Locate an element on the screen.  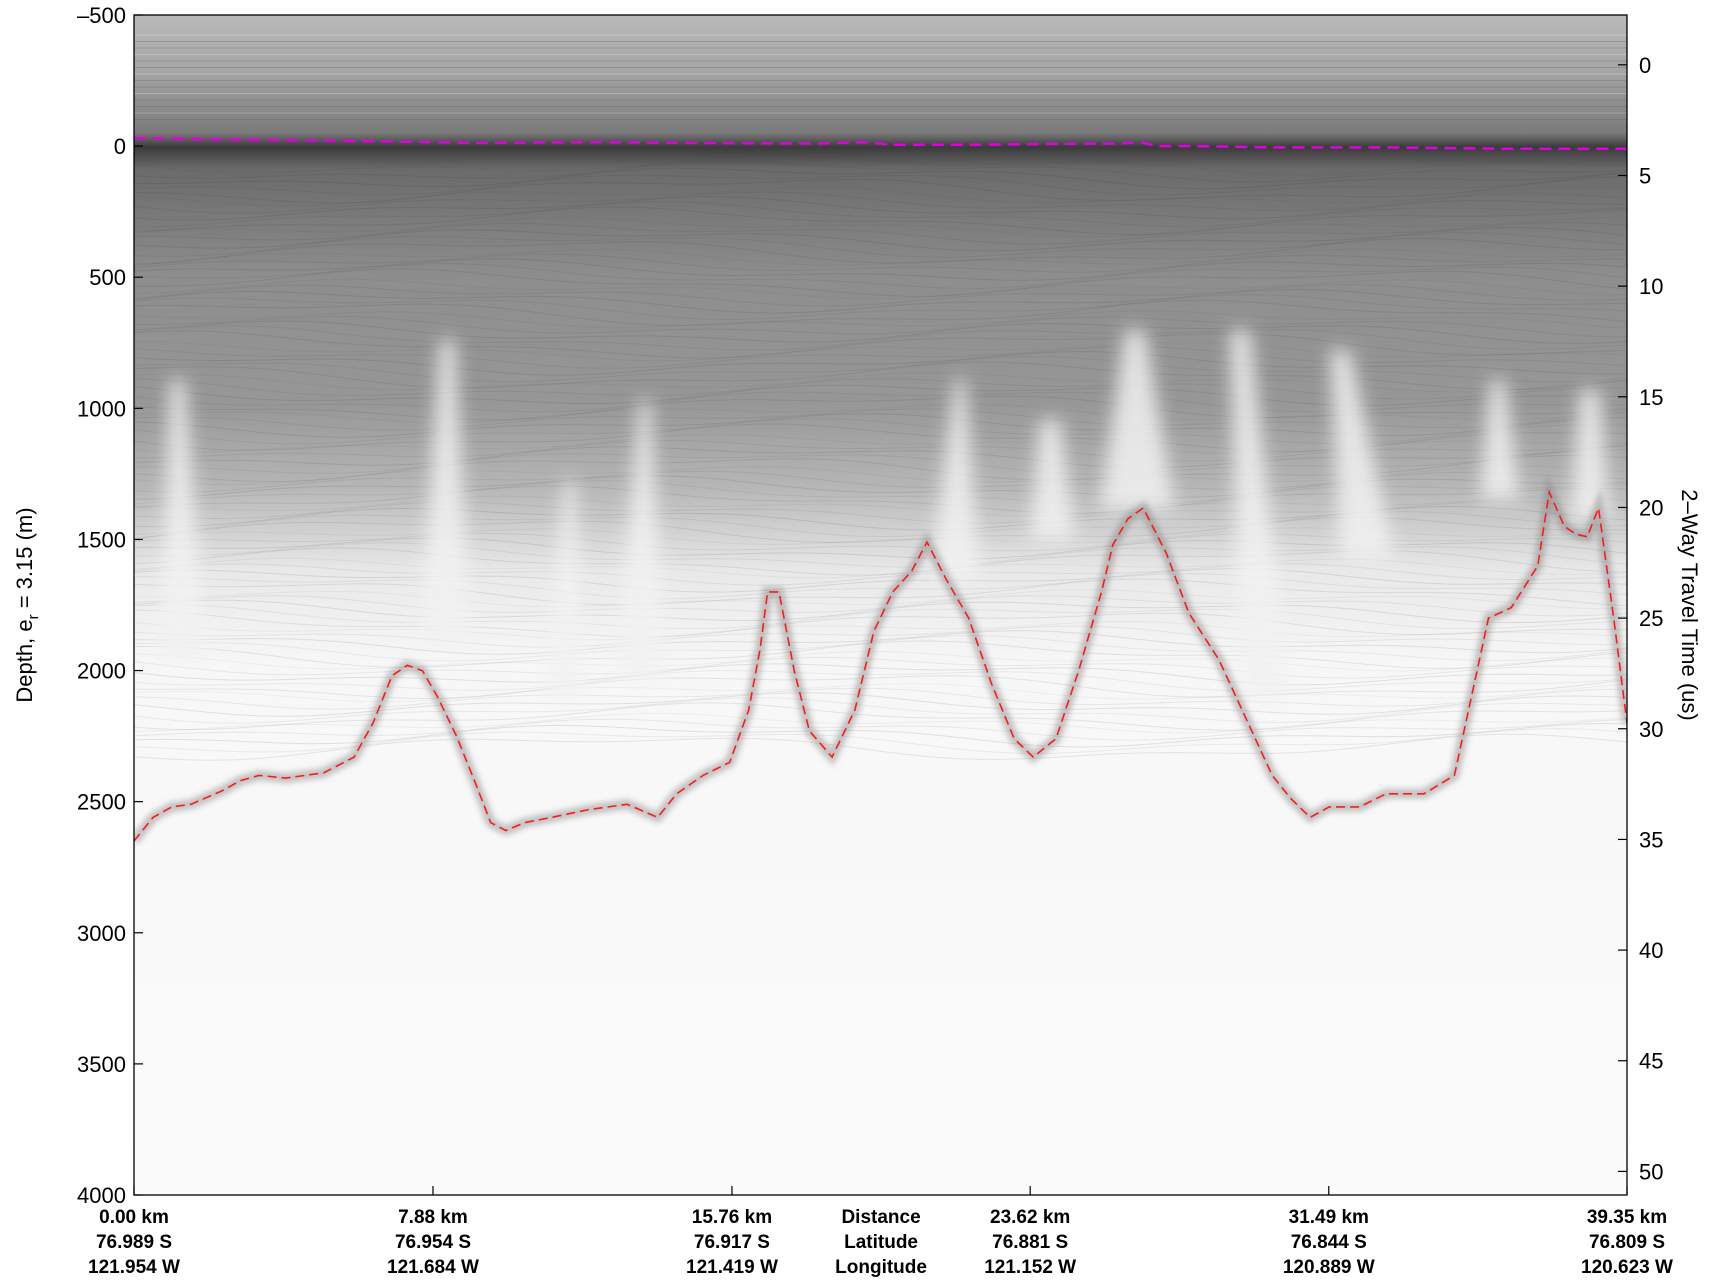
distance-label: 7.88 km is located at coordinates (433, 1217).